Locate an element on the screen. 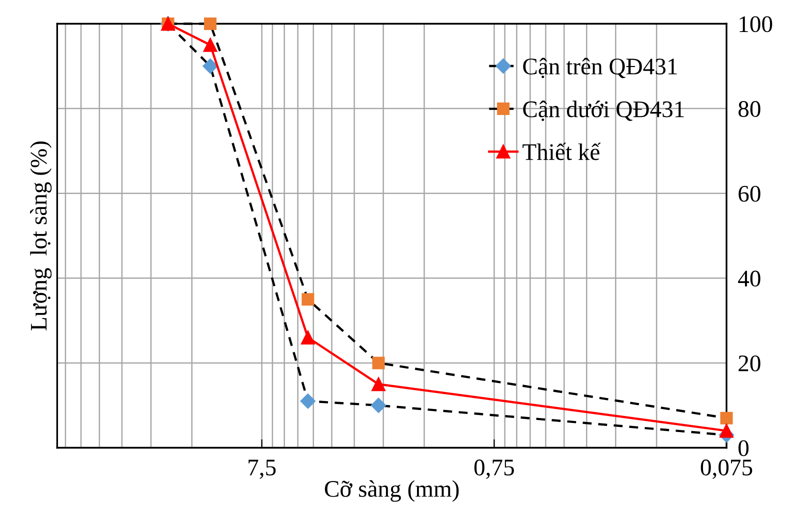  y-tick-label: 40 is located at coordinates (749, 278).